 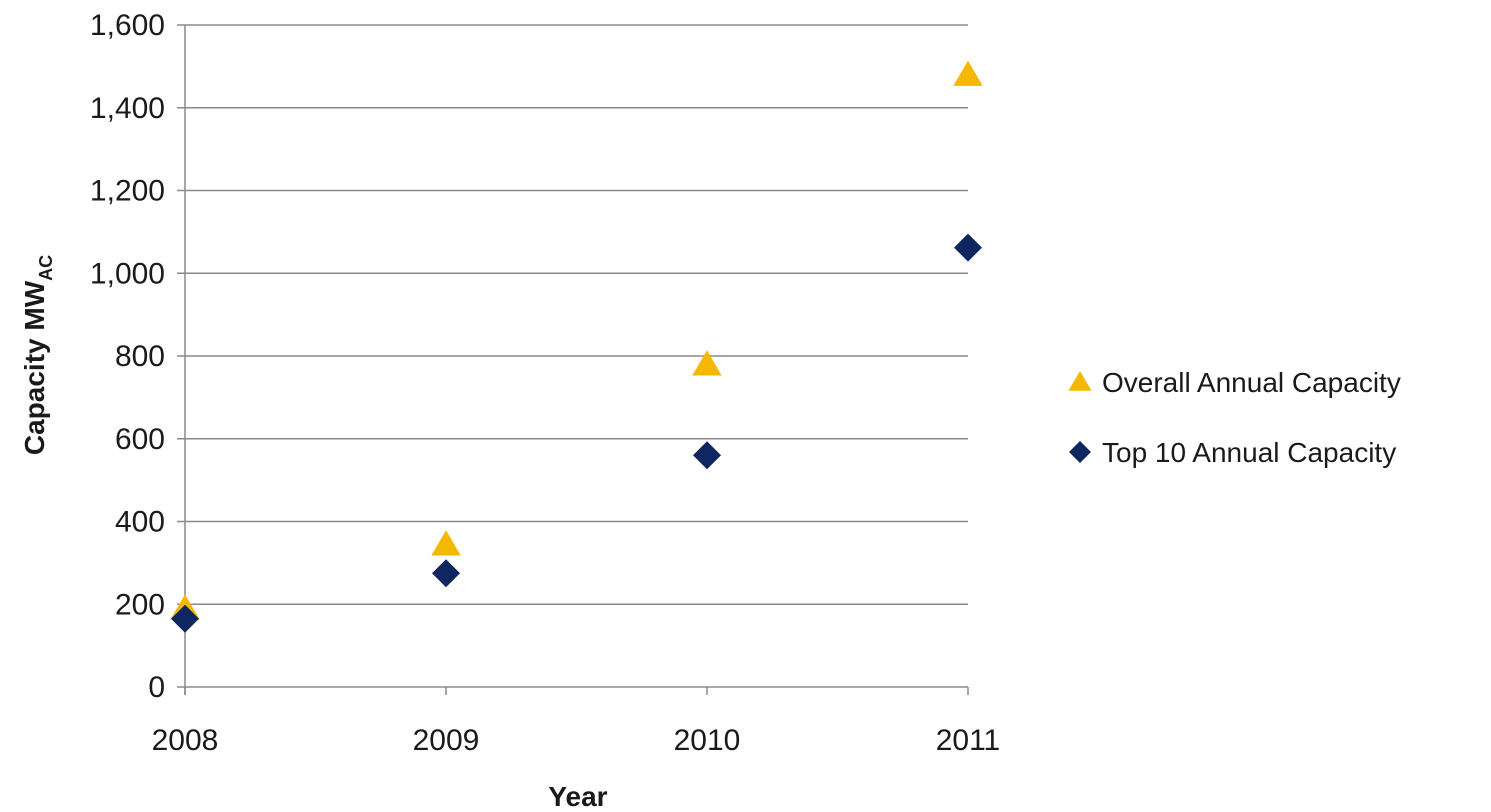 What do you see at coordinates (1251, 382) in the screenshot?
I see `legend-label: Overall Annual Capacity` at bounding box center [1251, 382].